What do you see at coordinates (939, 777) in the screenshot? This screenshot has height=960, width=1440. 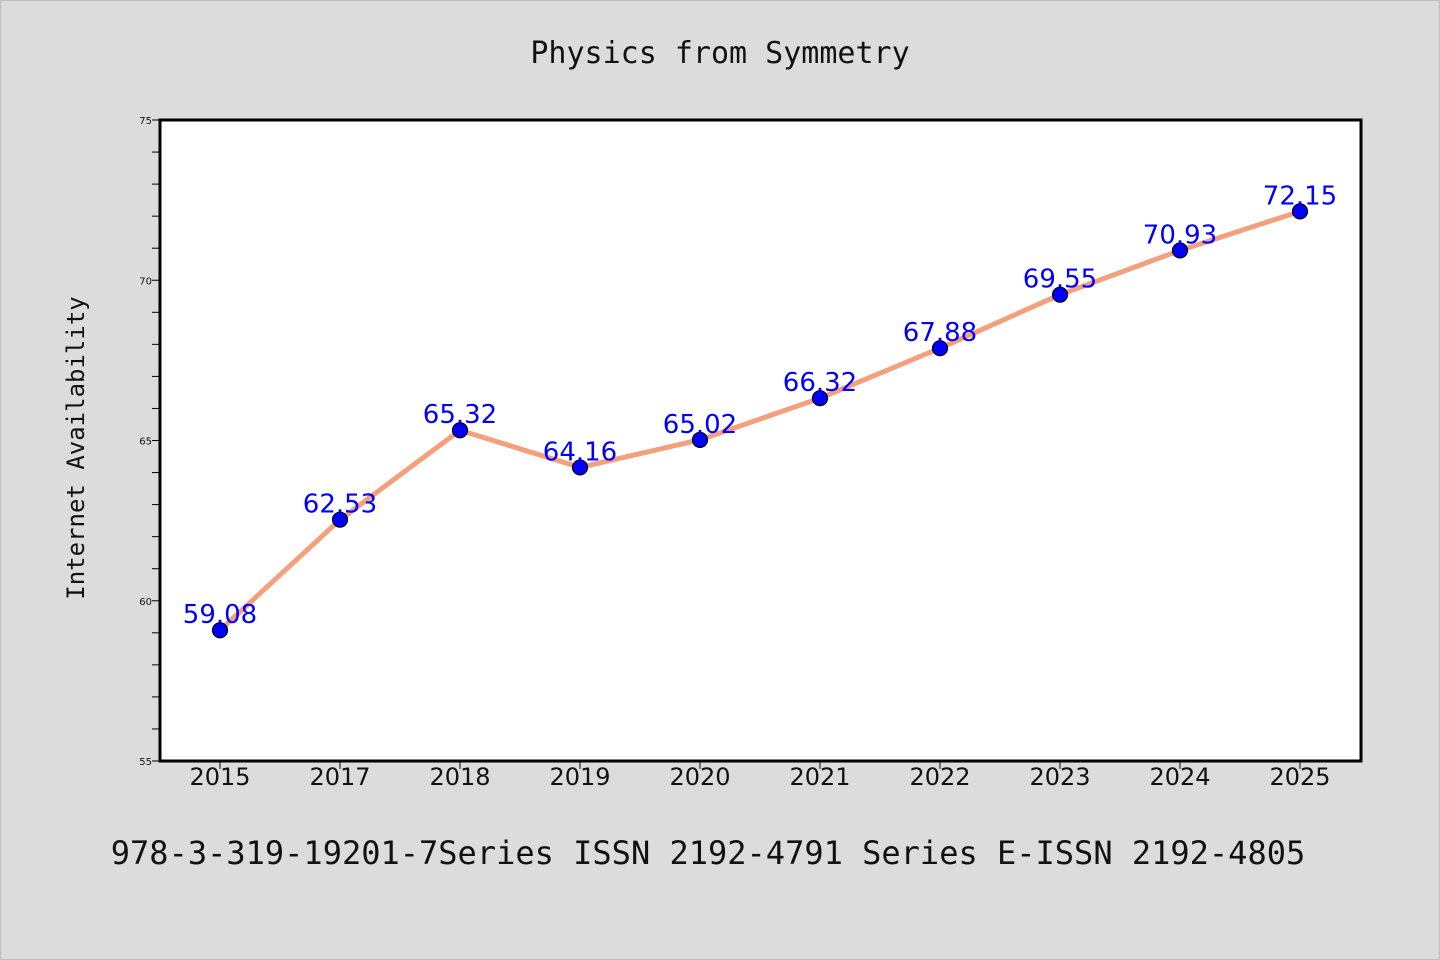 I see `x-tick-label: 2022` at bounding box center [939, 777].